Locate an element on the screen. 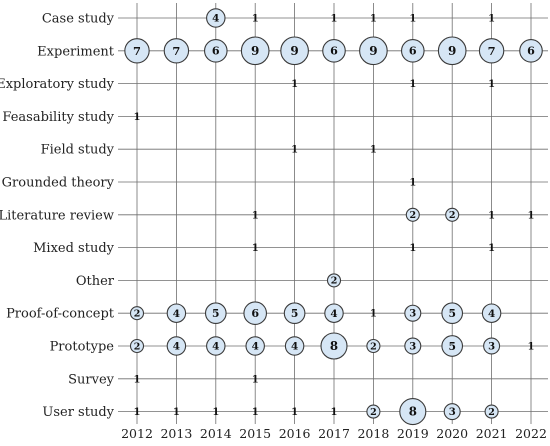 This screenshot has width=550, height=446. row-label-experiment: Experiment is located at coordinates (76, 51).